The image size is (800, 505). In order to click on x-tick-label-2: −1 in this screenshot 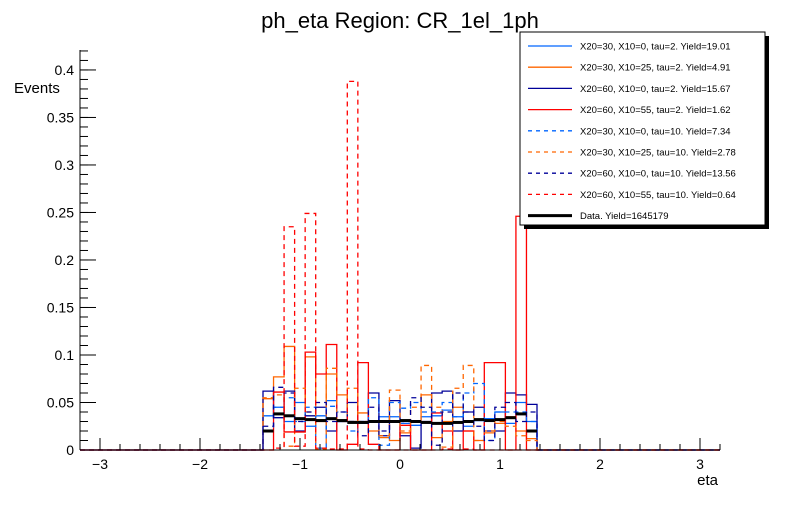, I will do `click(300, 464)`.